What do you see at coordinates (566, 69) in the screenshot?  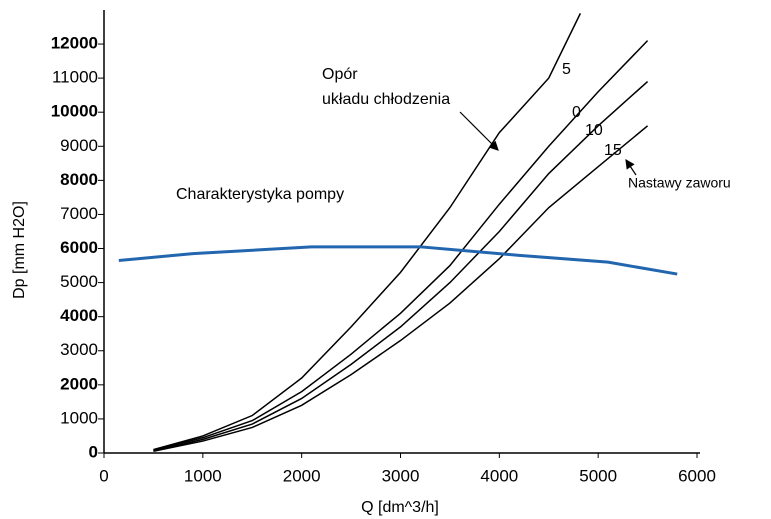 I see `series-label: 5` at bounding box center [566, 69].